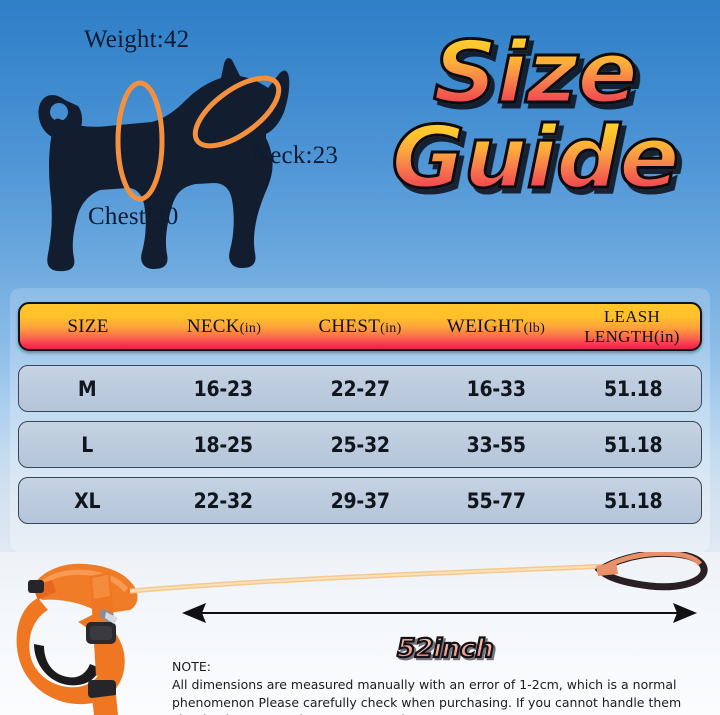  I want to click on table-row: L 18-25 25-32 33-55 51.18, so click(360, 444).